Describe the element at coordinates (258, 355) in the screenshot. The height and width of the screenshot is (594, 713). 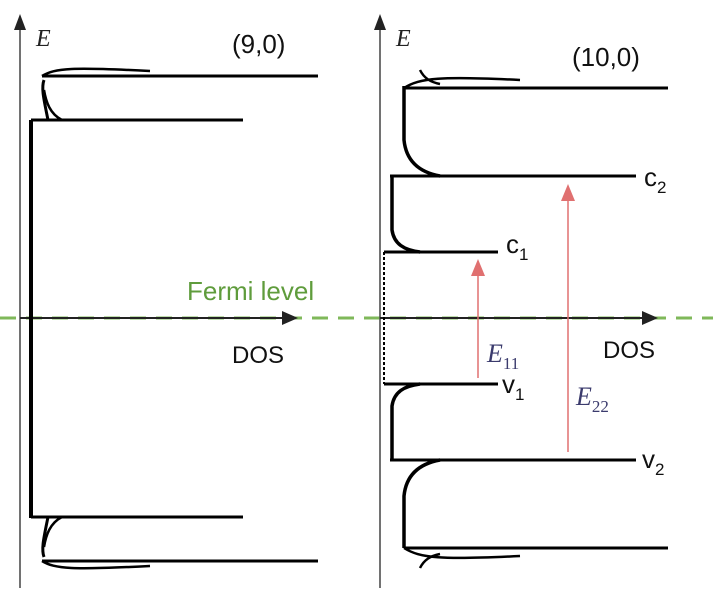
I see `left-dos-label: DOS` at that location.